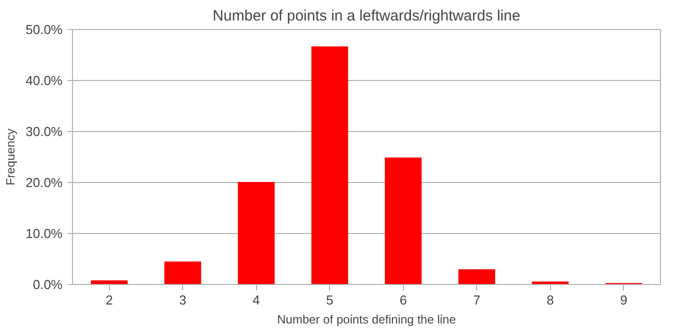 The width and height of the screenshot is (675, 329). What do you see at coordinates (624, 300) in the screenshot?
I see `x-tick-label: 9` at bounding box center [624, 300].